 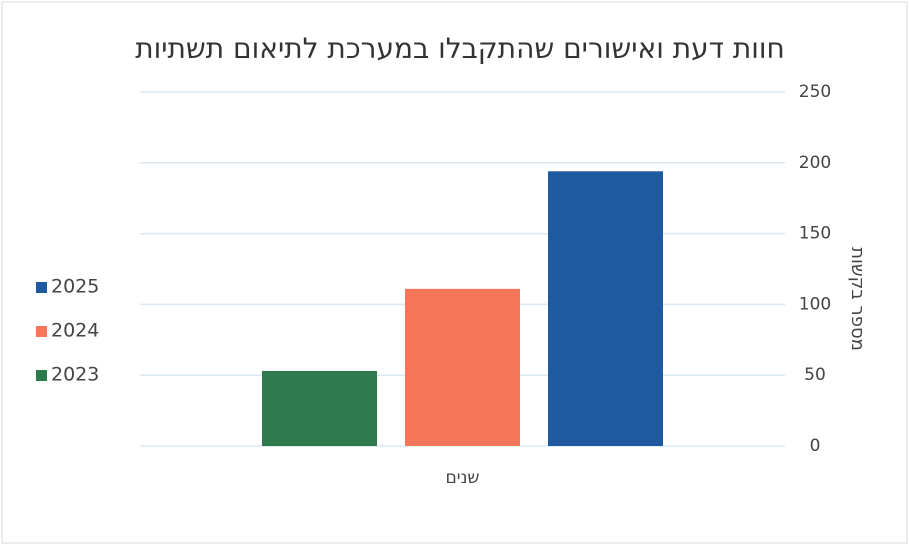 What do you see at coordinates (815, 375) in the screenshot?
I see `y-tick-label: 50` at bounding box center [815, 375].